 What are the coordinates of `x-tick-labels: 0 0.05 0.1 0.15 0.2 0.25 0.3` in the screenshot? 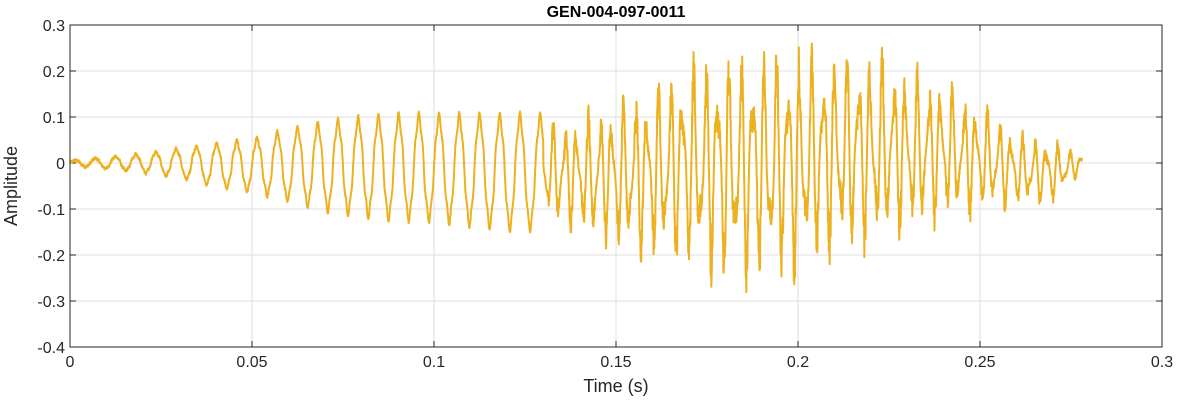 It's located at (620, 362).